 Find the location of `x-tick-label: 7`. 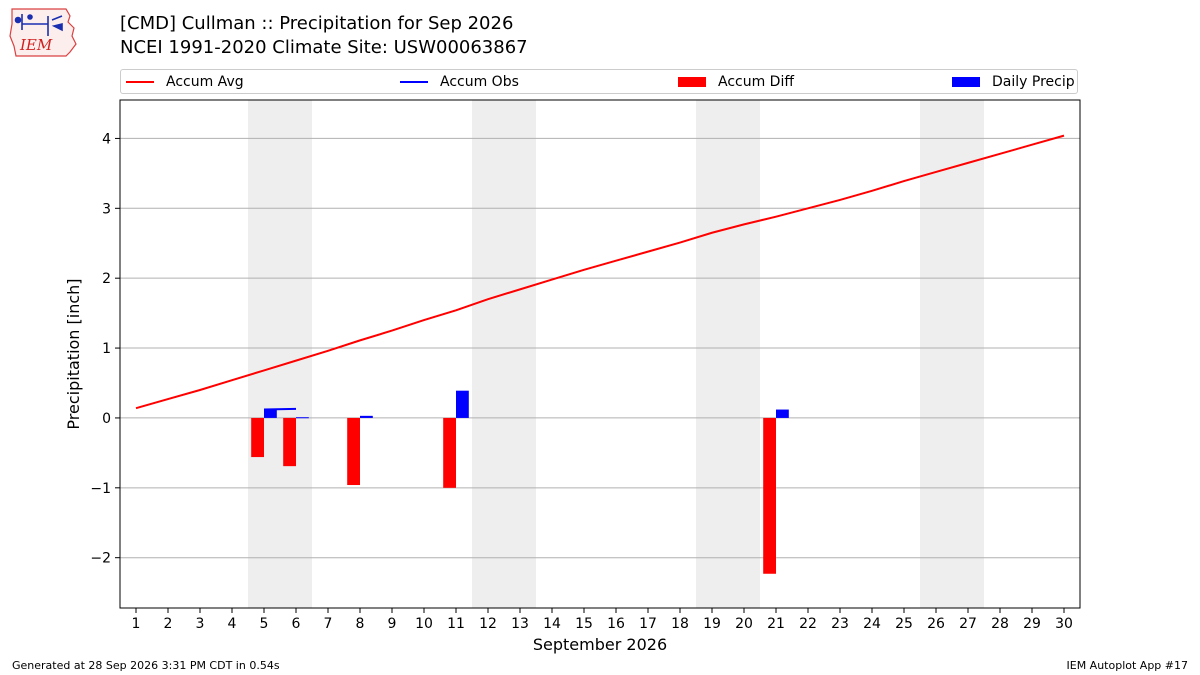

x-tick-label: 7 is located at coordinates (328, 624).